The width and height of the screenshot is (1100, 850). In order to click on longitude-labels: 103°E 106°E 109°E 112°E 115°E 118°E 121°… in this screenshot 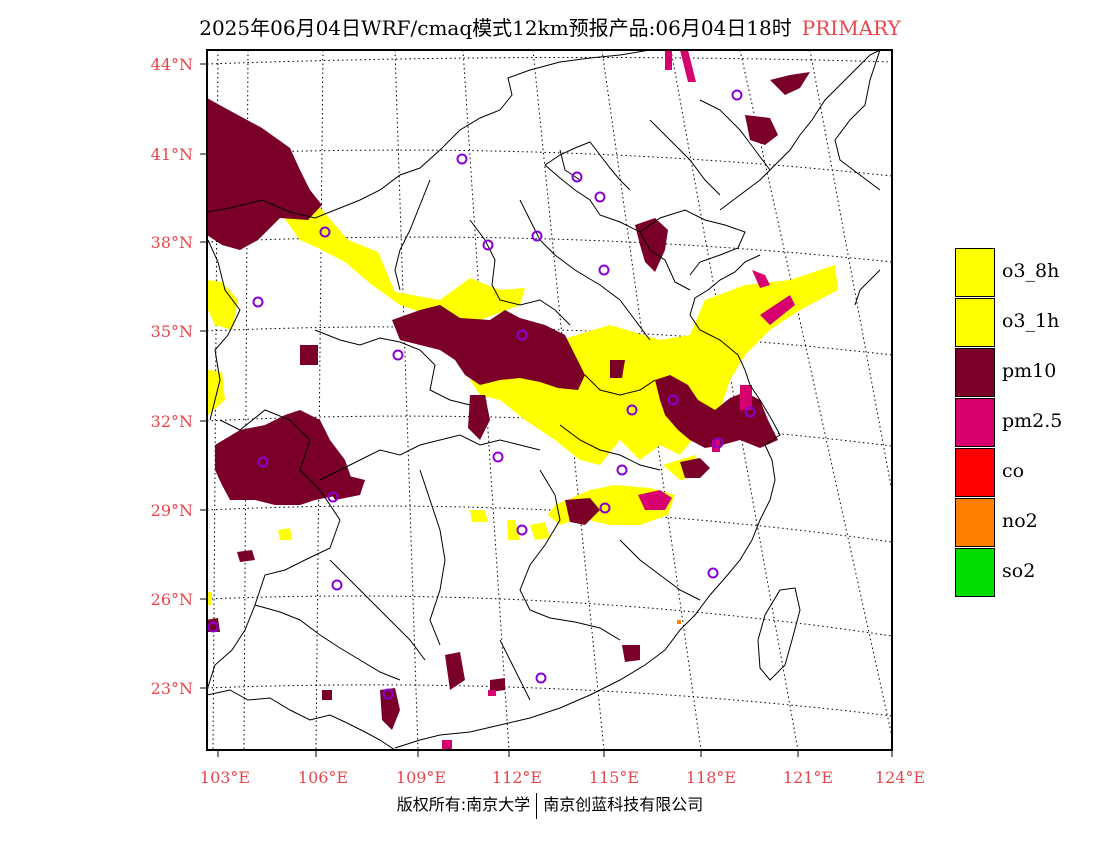, I will do `click(562, 777)`.